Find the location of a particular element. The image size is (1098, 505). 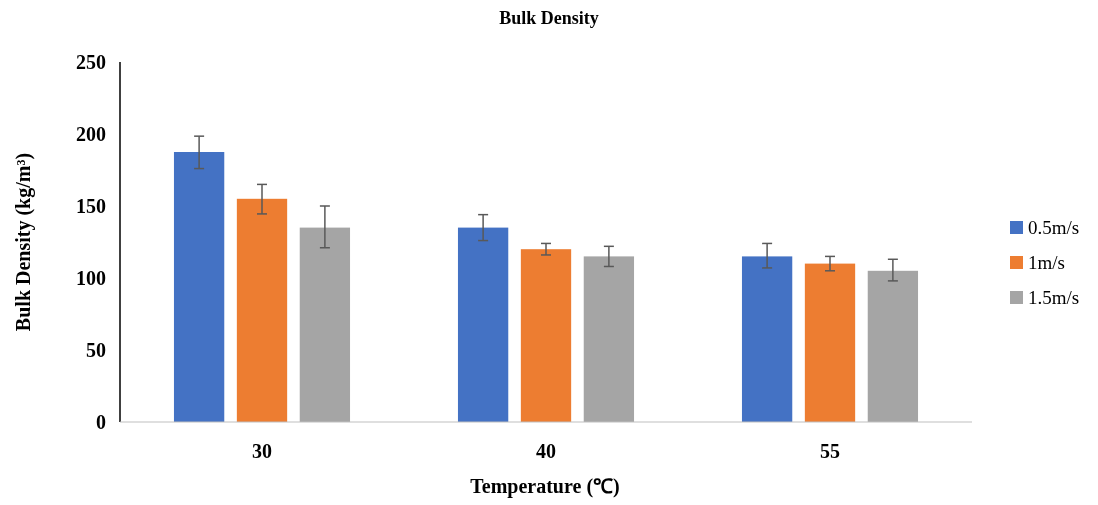

x-tick-label: 30 is located at coordinates (262, 451).